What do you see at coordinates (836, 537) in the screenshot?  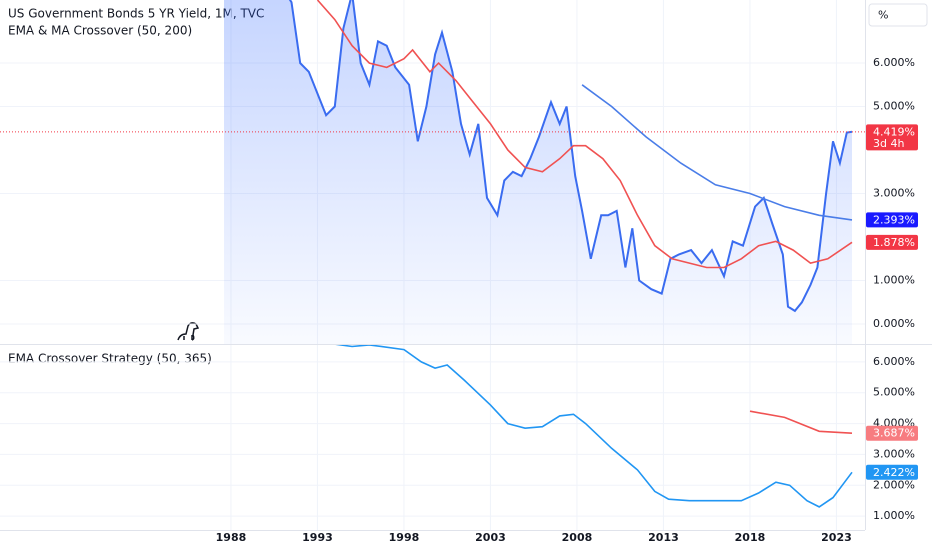 I see `x-tick-label: 2023` at bounding box center [836, 537].